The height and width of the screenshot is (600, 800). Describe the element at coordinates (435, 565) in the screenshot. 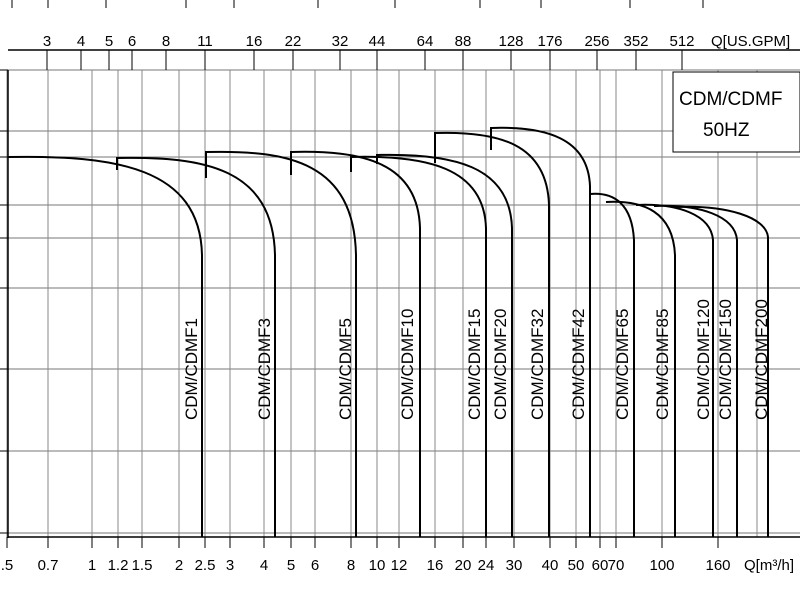

I see `bottom-tick-label: 16` at that location.